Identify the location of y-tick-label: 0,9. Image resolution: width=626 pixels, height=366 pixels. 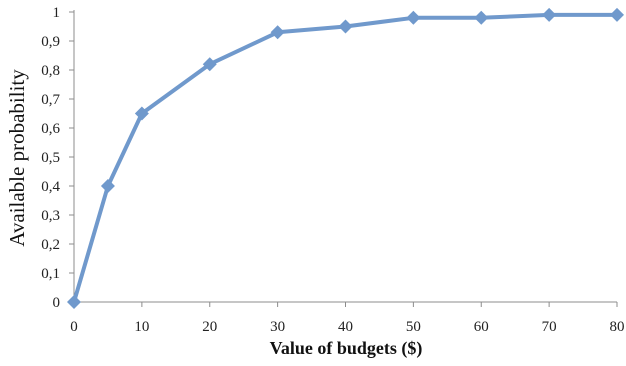
(50, 42).